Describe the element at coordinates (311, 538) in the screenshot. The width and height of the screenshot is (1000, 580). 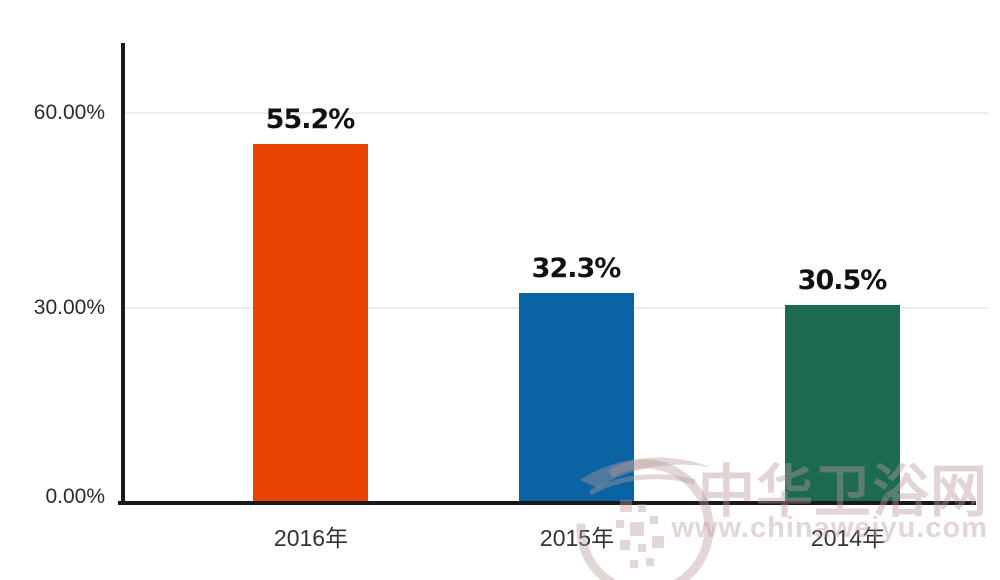
I see `x-axis-label: 2016年` at that location.